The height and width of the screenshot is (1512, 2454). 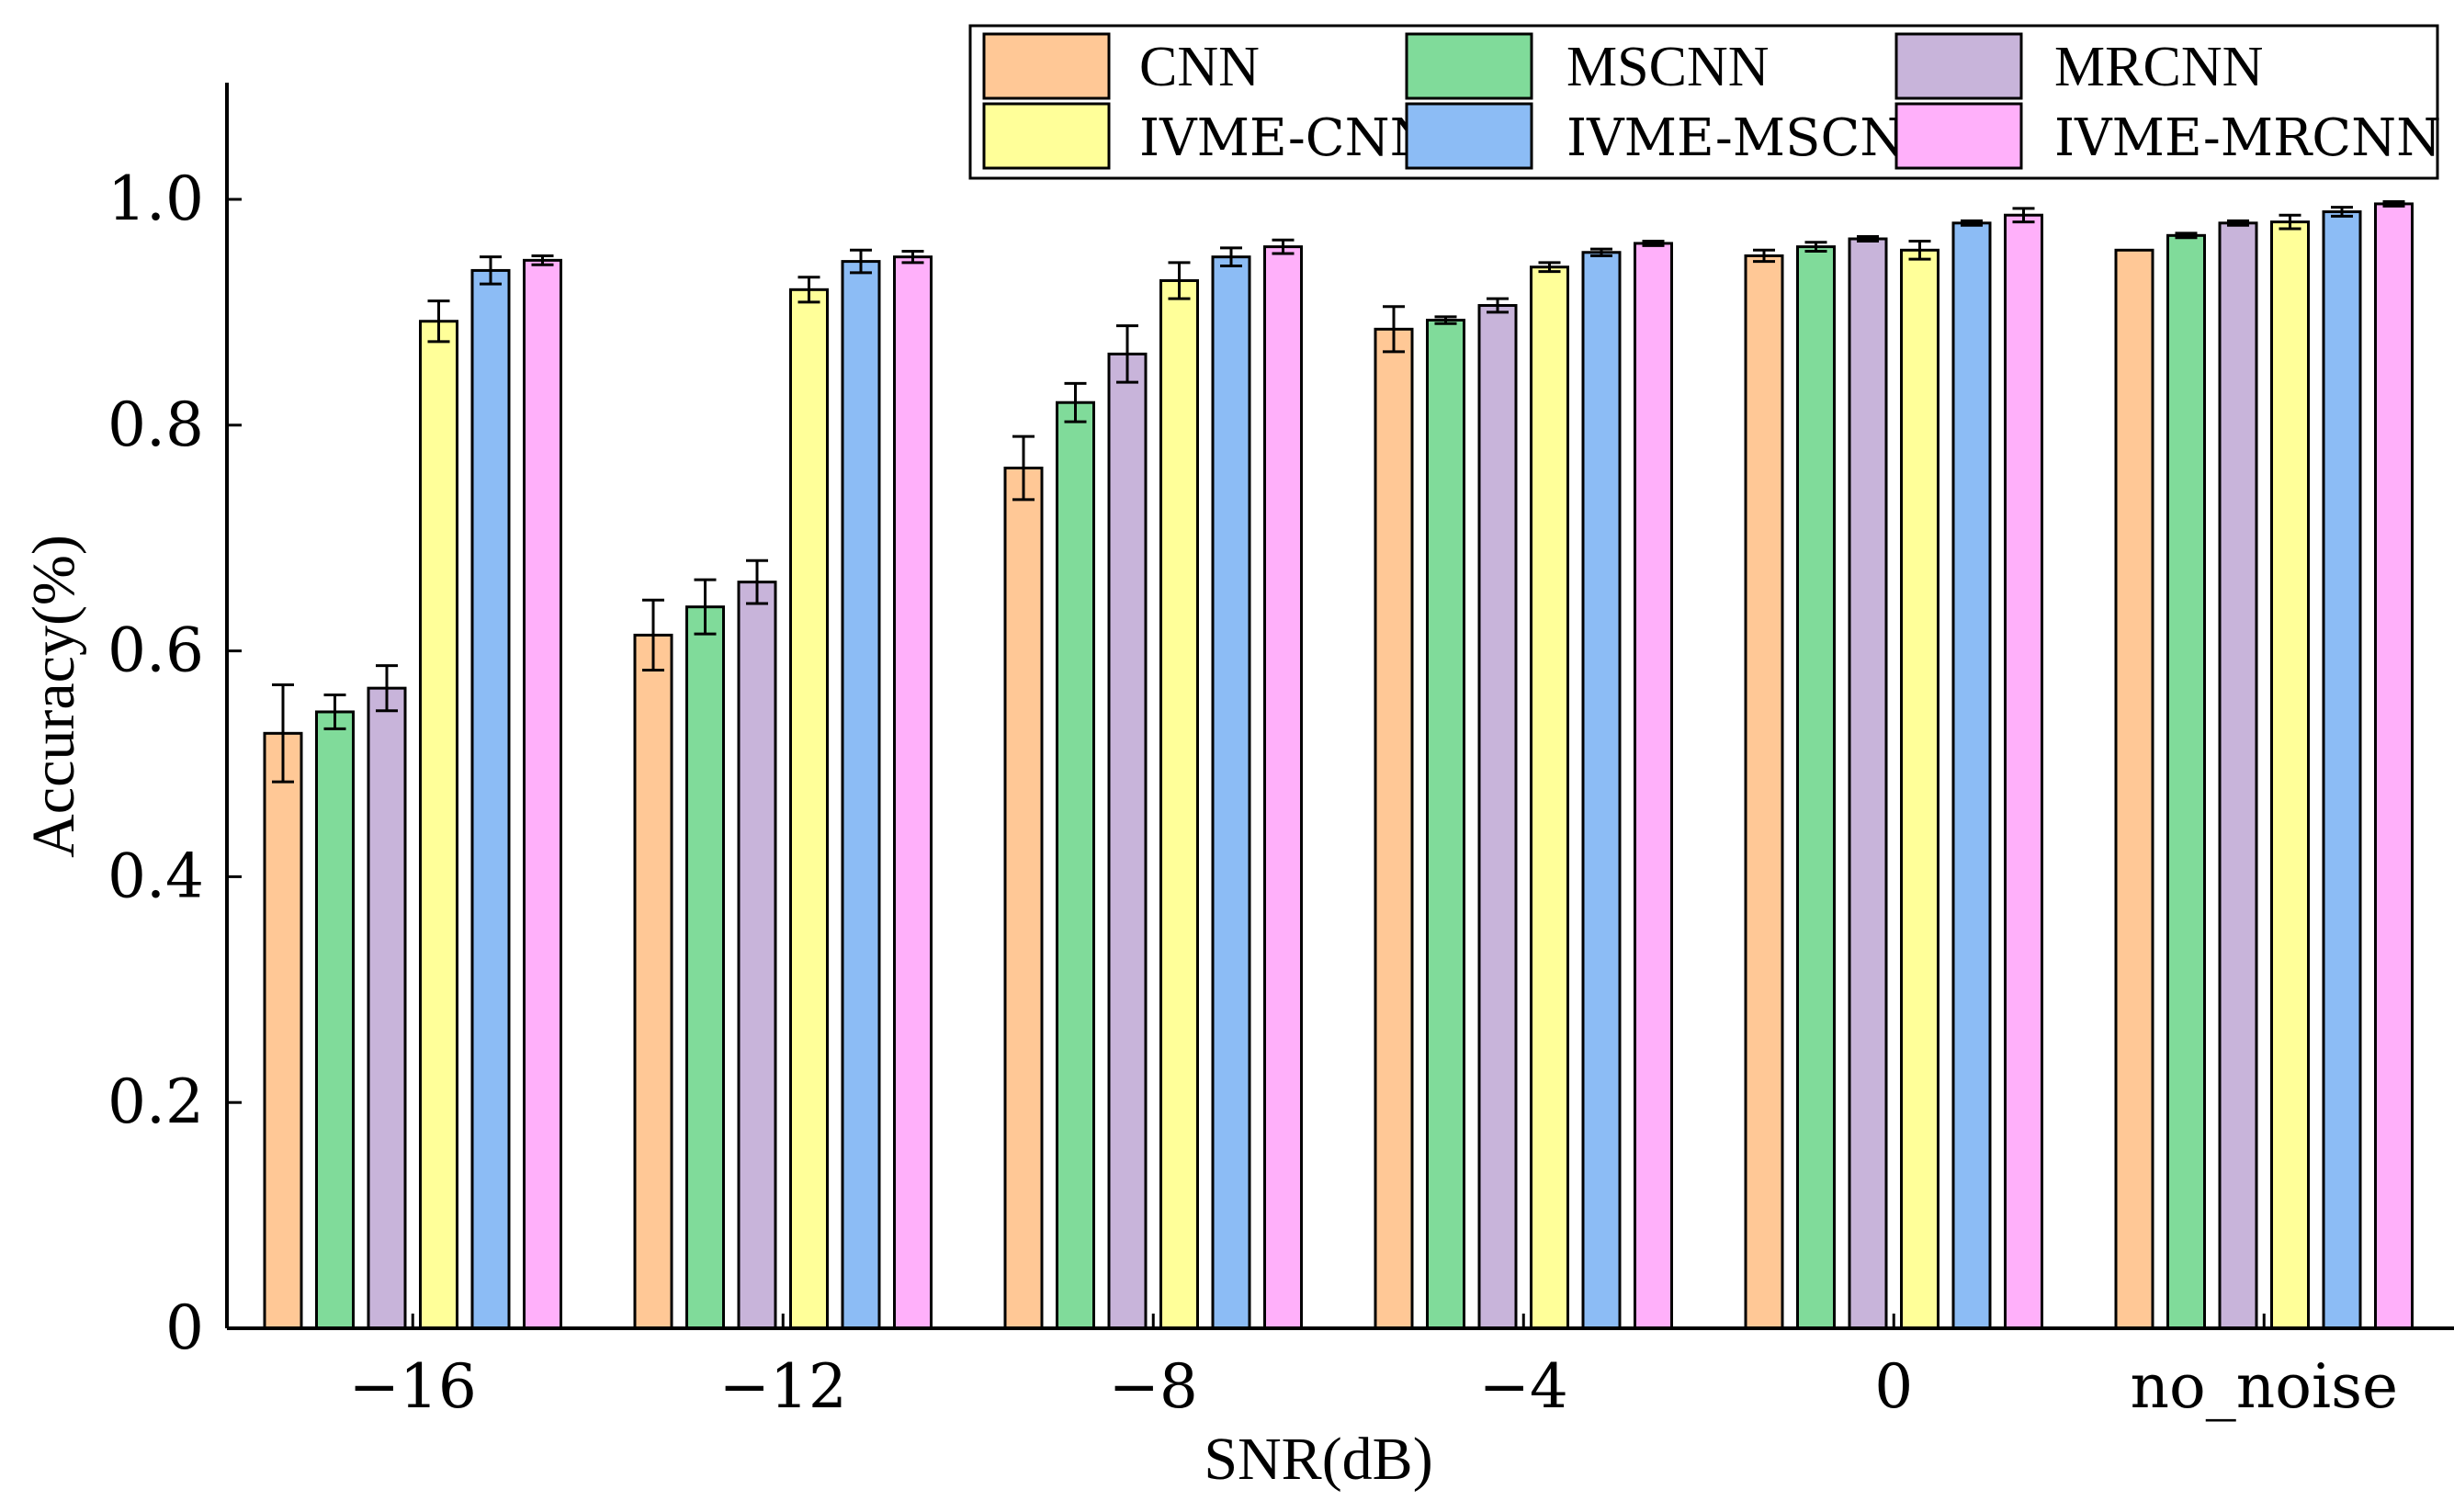 I want to click on legend-swatch-ivme-cnn, so click(x=1046, y=136).